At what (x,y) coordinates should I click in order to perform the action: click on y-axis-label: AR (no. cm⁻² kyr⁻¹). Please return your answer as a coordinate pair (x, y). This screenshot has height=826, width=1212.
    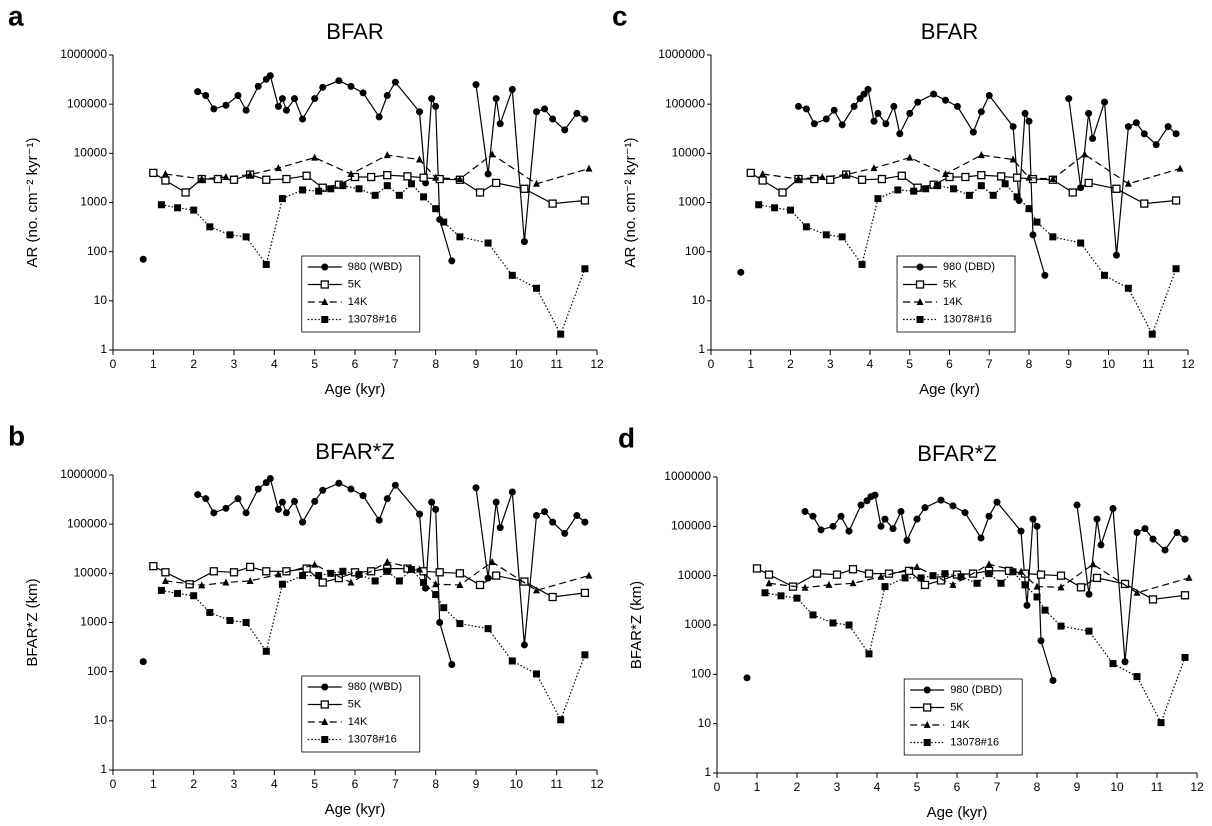
    Looking at the image, I should click on (32, 202).